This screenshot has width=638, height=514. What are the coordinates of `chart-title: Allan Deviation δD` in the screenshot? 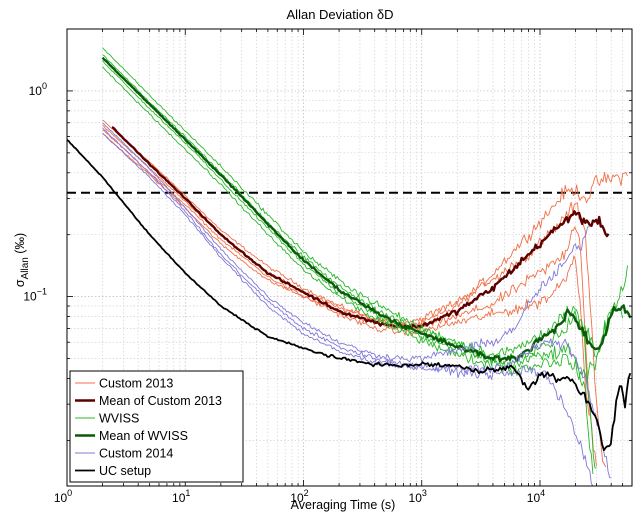 It's located at (340, 14).